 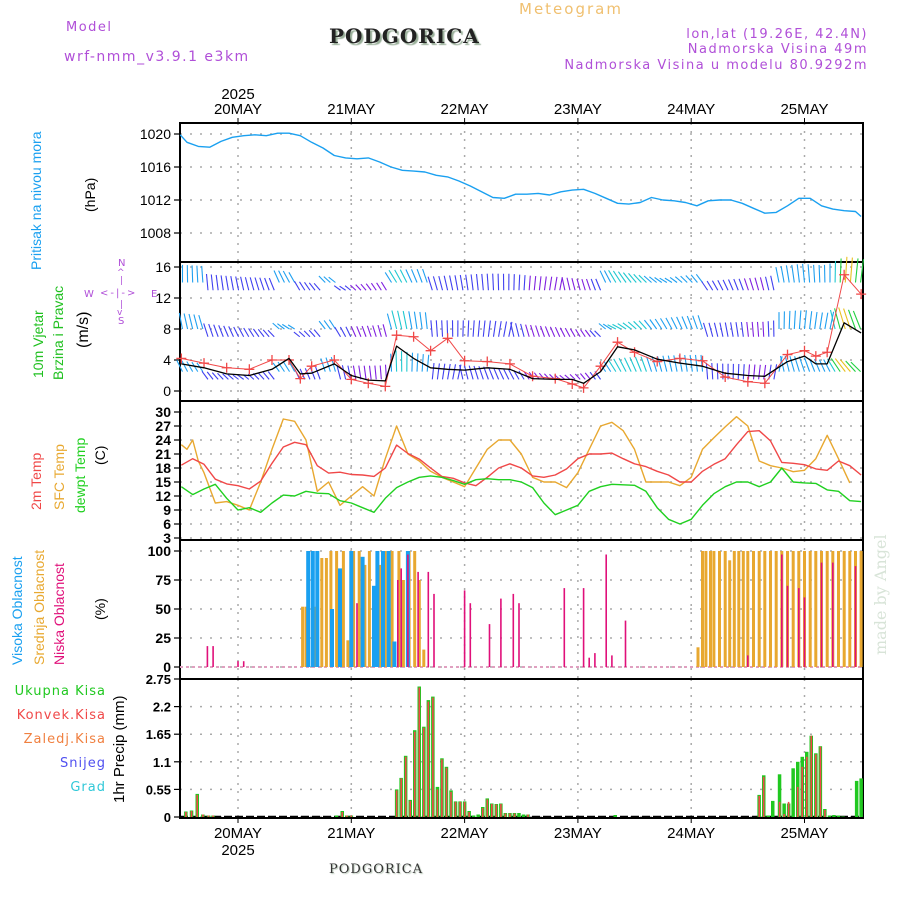 I want to click on y-tick-label: 100, so click(x=160, y=551).